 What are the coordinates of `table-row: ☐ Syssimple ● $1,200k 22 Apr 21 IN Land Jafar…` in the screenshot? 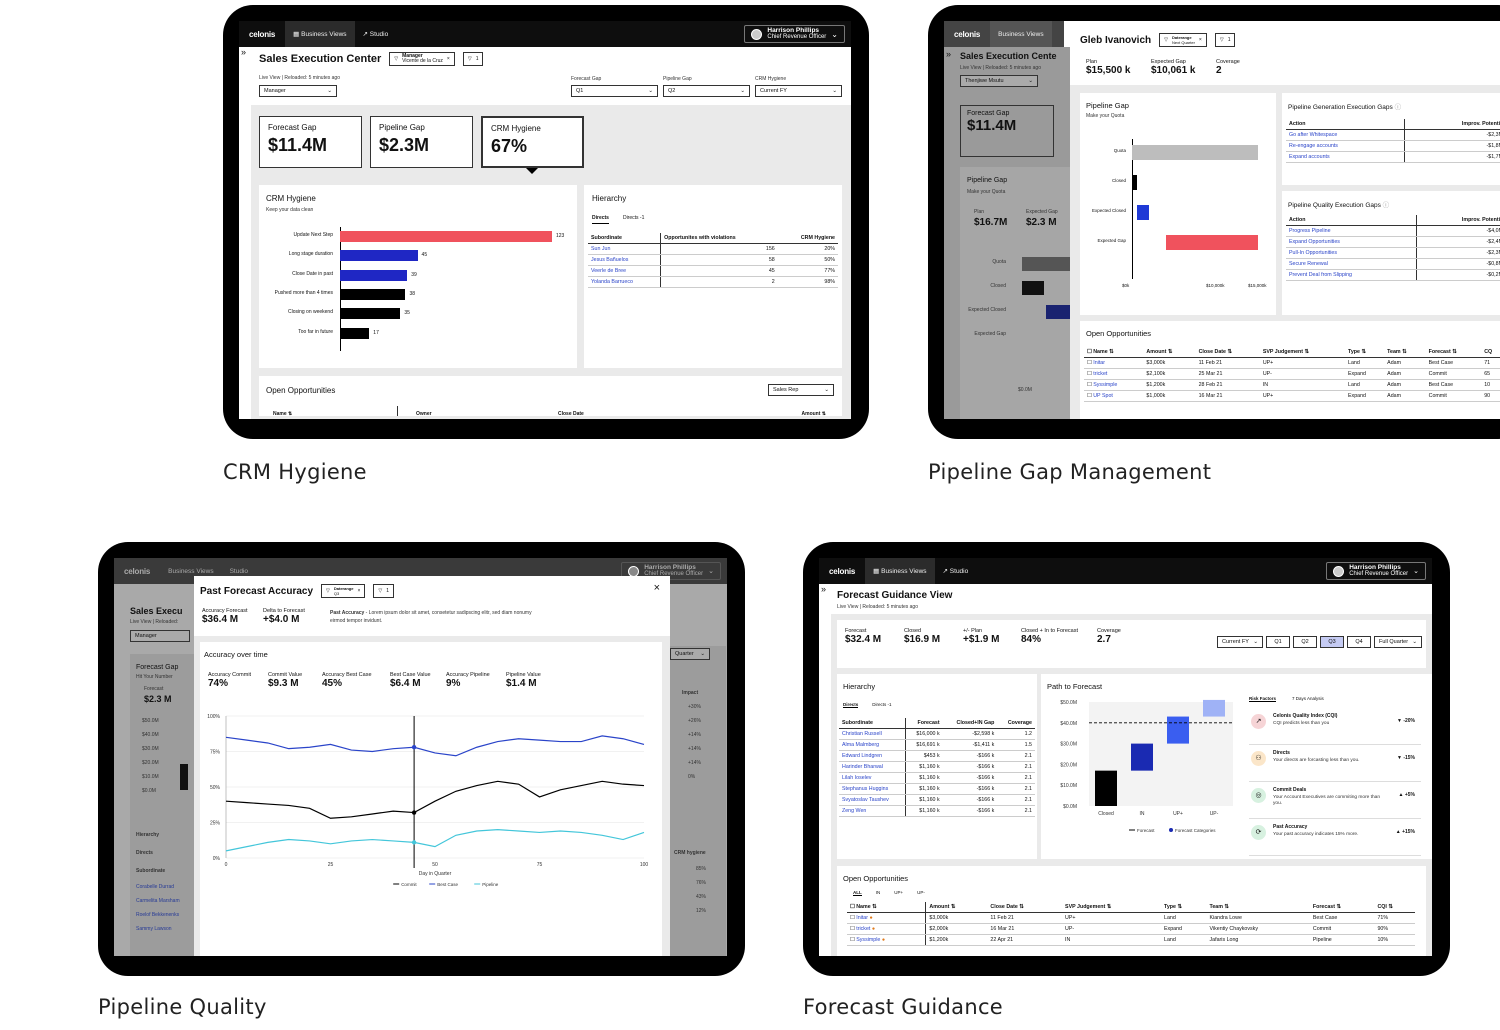 It's located at (1131, 940).